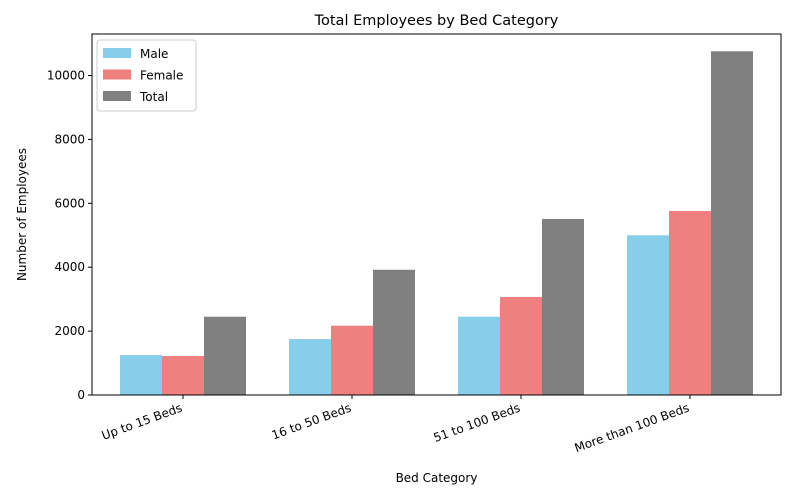 This screenshot has height=500, width=800. Describe the element at coordinates (117, 74) in the screenshot. I see `legend-swatch-female` at that location.